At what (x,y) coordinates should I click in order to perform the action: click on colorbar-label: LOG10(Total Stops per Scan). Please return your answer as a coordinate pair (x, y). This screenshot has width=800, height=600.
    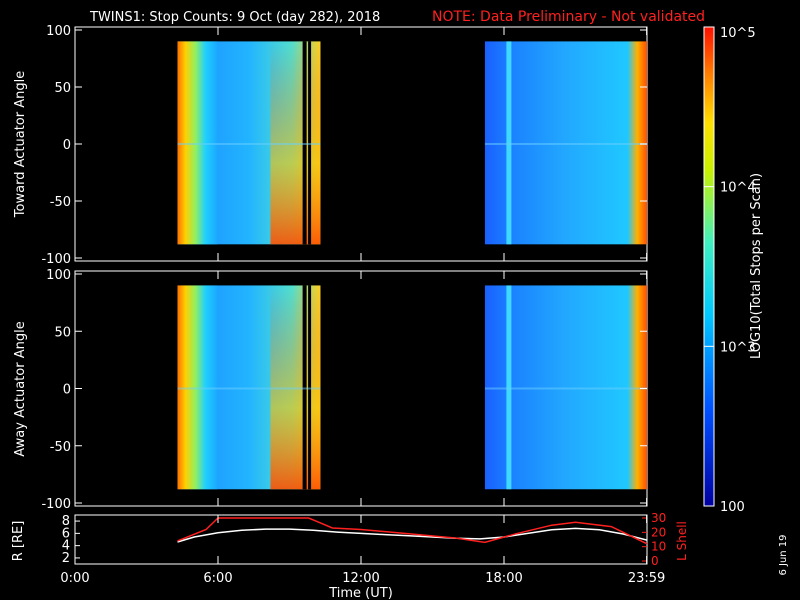
    Looking at the image, I should click on (756, 266).